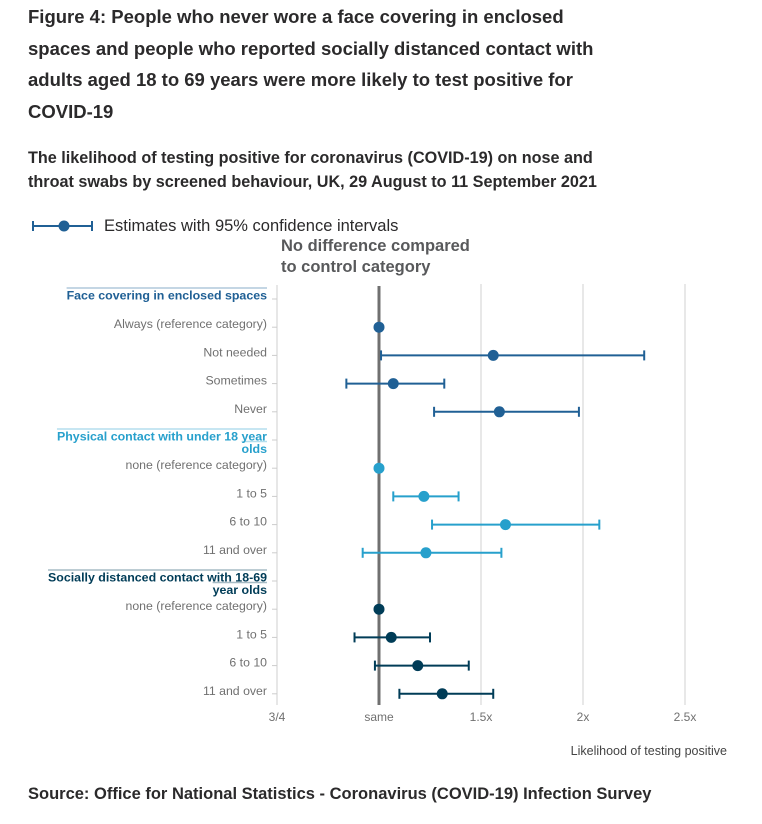 The width and height of the screenshot is (762, 824). I want to click on group-header: Socially distanced contact with 18-69, so click(157, 578).